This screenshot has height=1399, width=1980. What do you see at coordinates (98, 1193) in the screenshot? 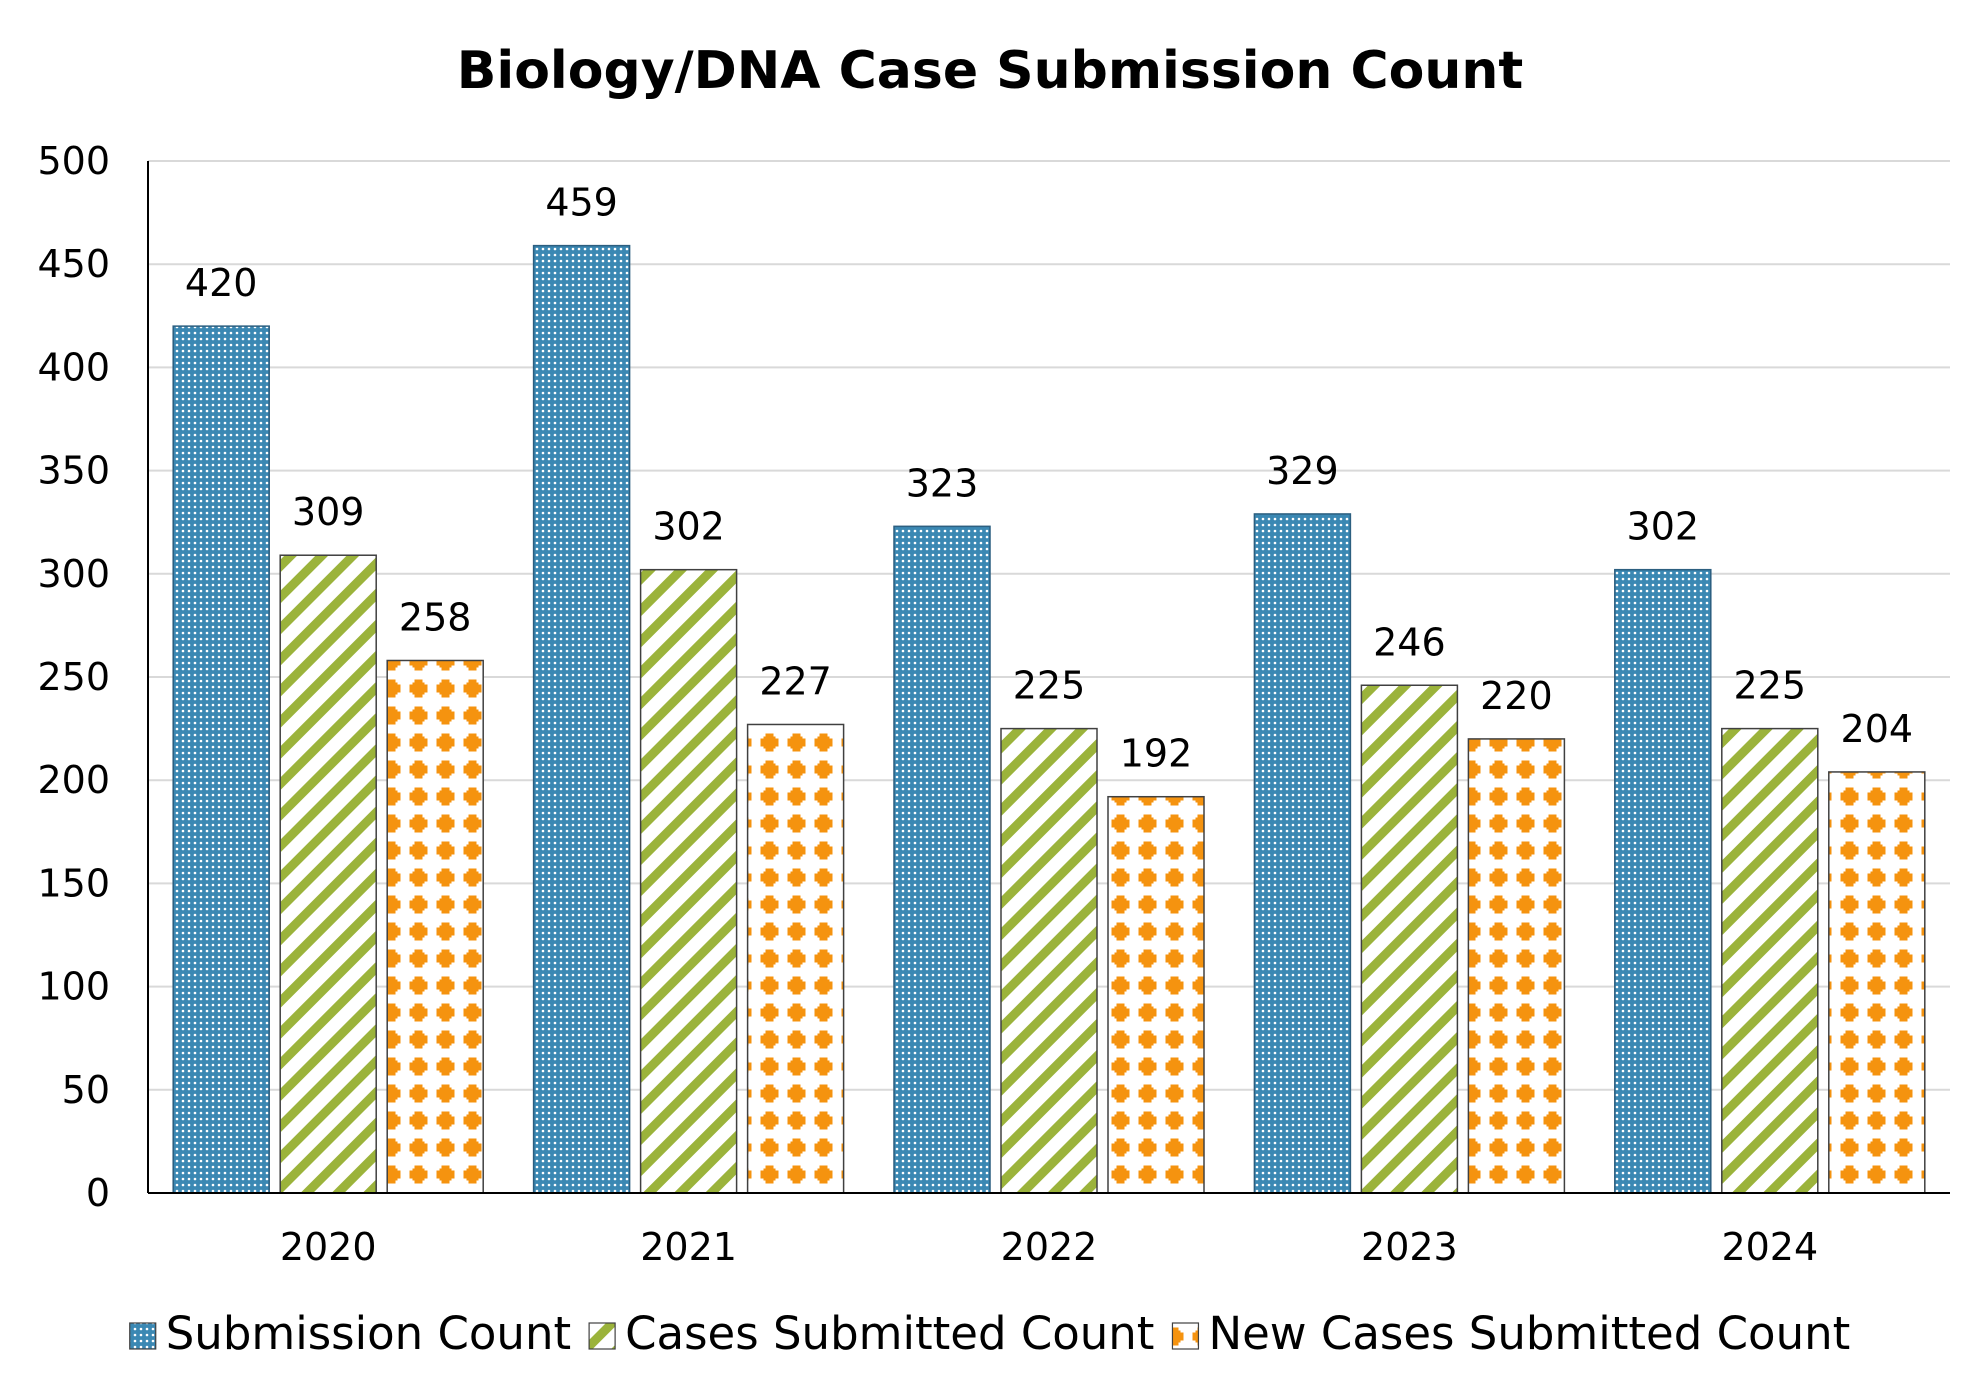
I see `y-tick-label: 0` at bounding box center [98, 1193].